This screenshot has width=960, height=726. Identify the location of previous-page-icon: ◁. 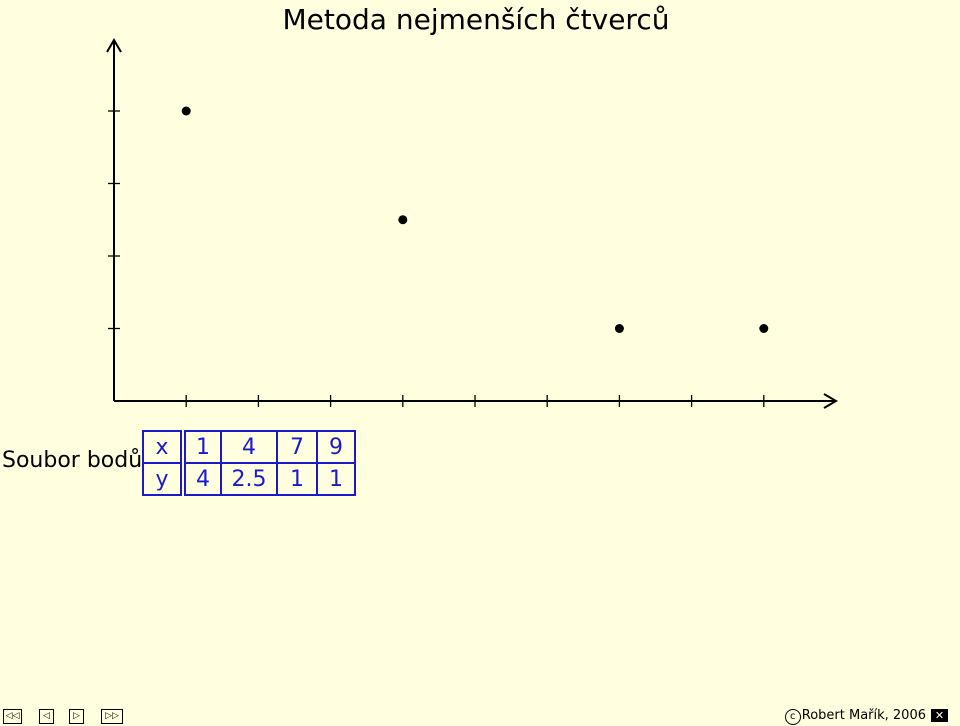
(46, 716).